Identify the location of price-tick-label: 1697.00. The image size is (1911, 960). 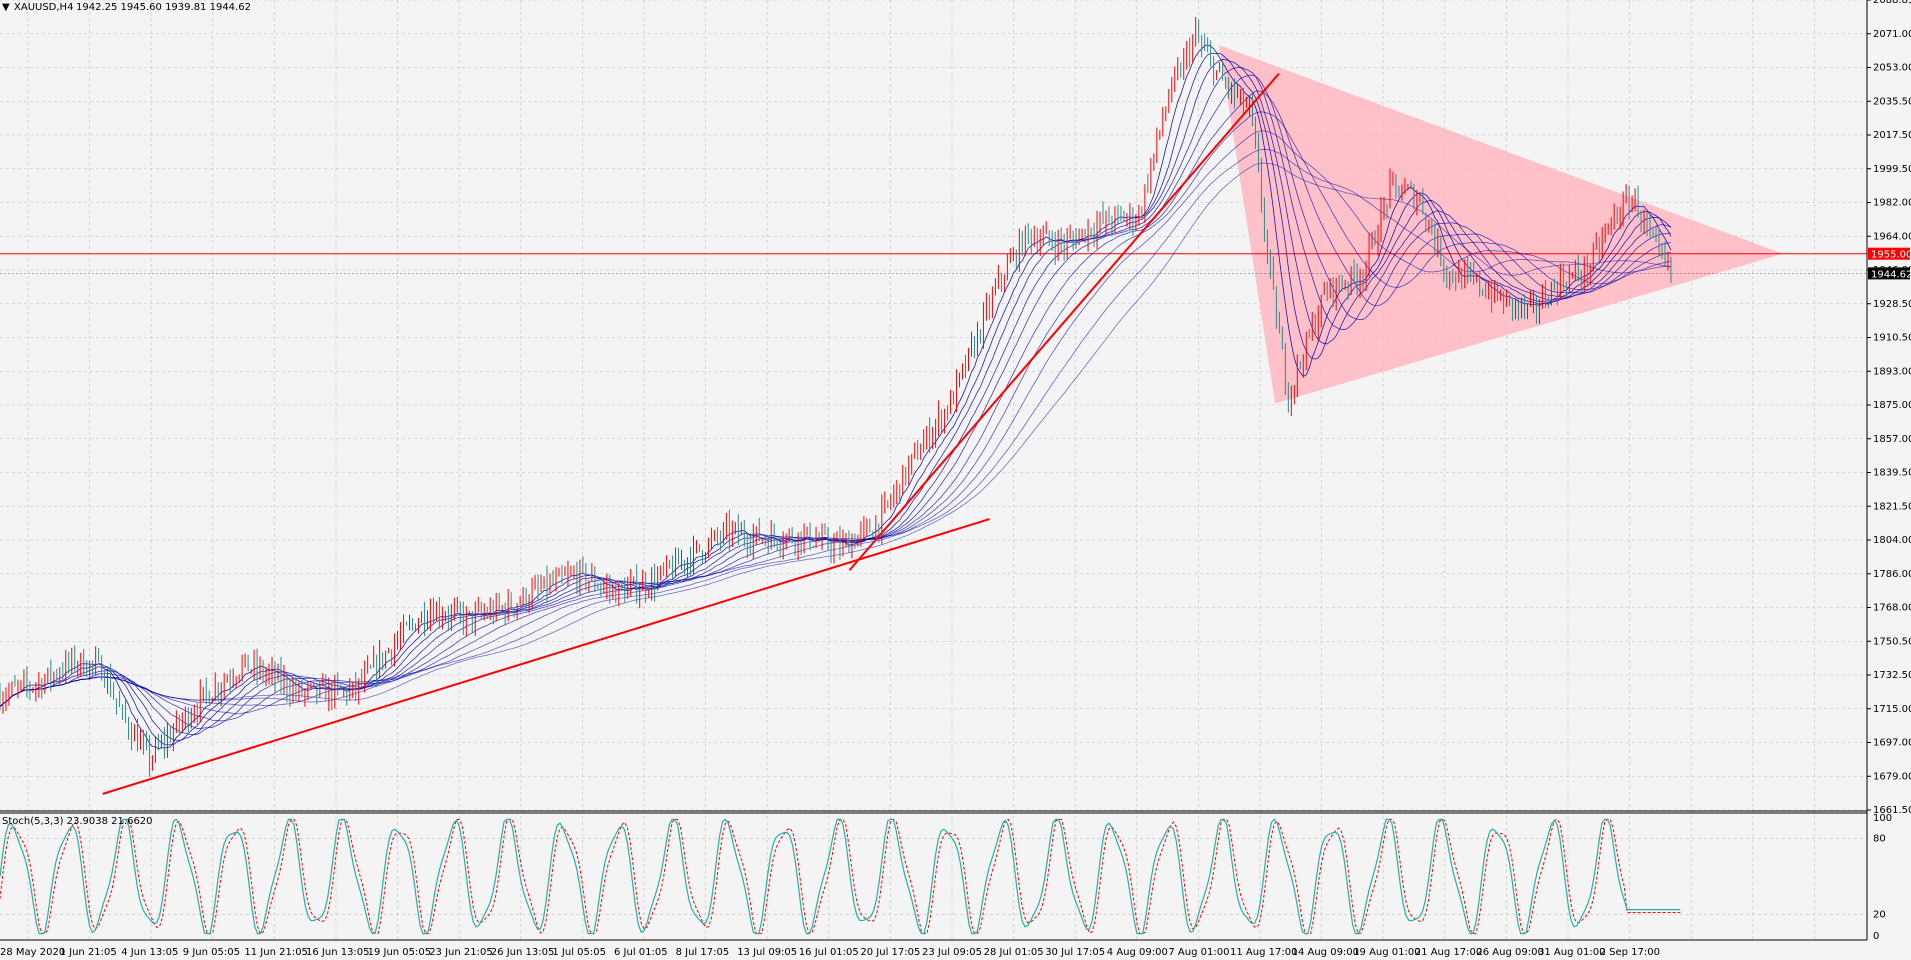
(1892, 743).